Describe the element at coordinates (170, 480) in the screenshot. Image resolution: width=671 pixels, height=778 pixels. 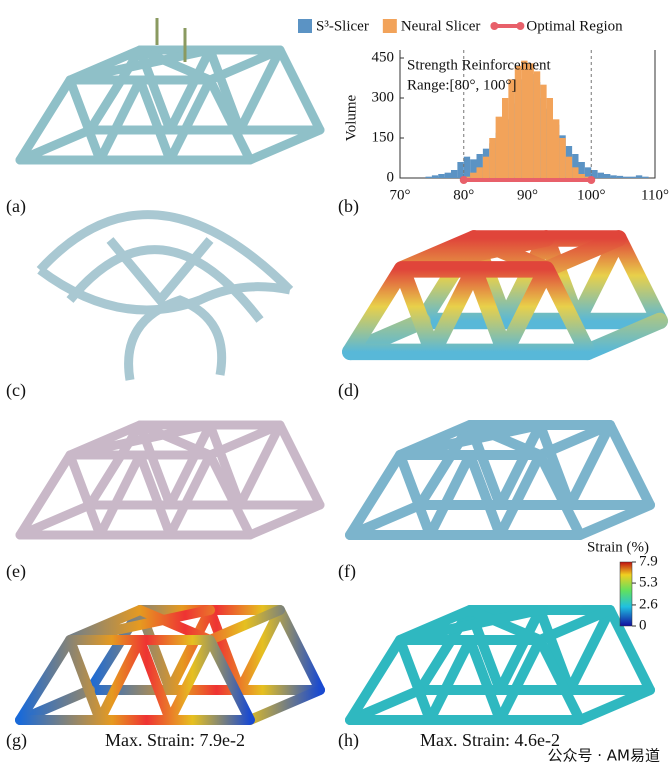
I see `truss-e` at that location.